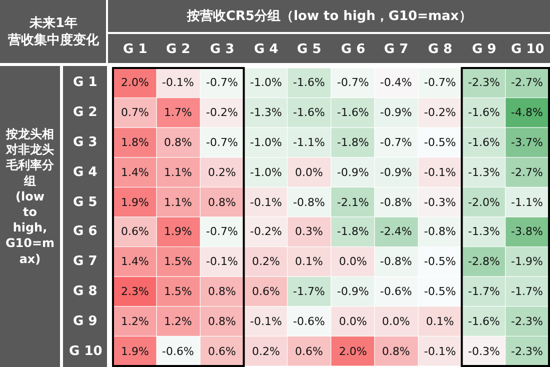 This screenshot has height=367, width=550. What do you see at coordinates (309, 231) in the screenshot?
I see `data-label: 0.3%` at bounding box center [309, 231].